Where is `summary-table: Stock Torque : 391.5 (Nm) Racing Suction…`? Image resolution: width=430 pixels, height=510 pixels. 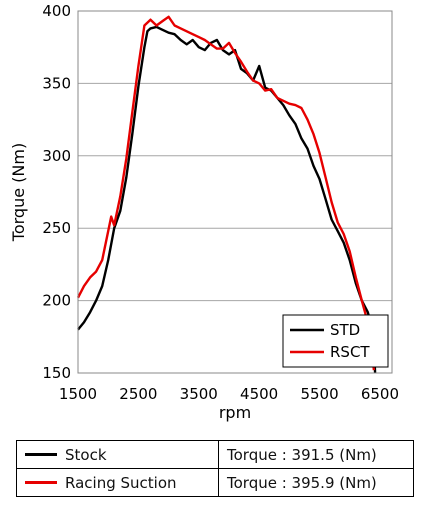 summary-table: Stock Torque : 391.5 (Nm) Racing Suction… is located at coordinates (215, 468).